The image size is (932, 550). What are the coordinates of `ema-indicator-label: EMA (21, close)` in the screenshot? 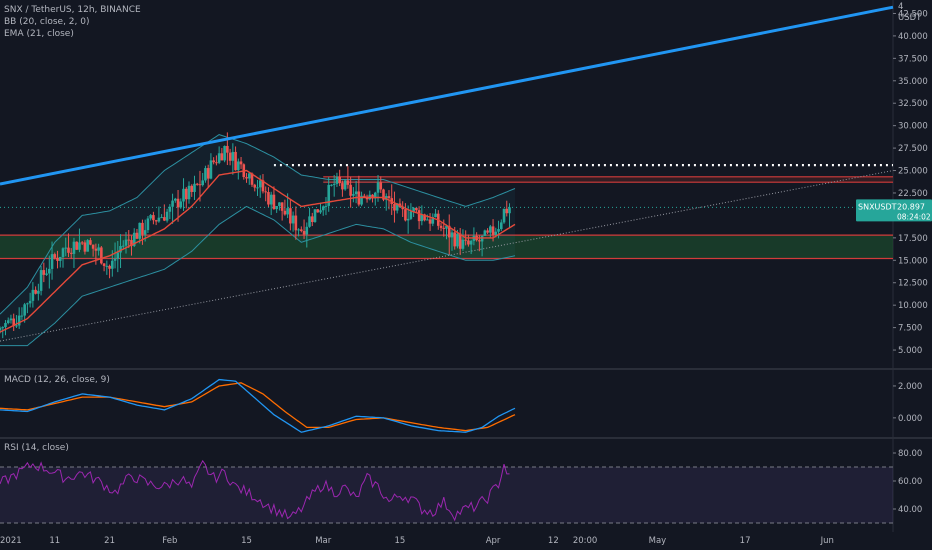 It's located at (39, 34).